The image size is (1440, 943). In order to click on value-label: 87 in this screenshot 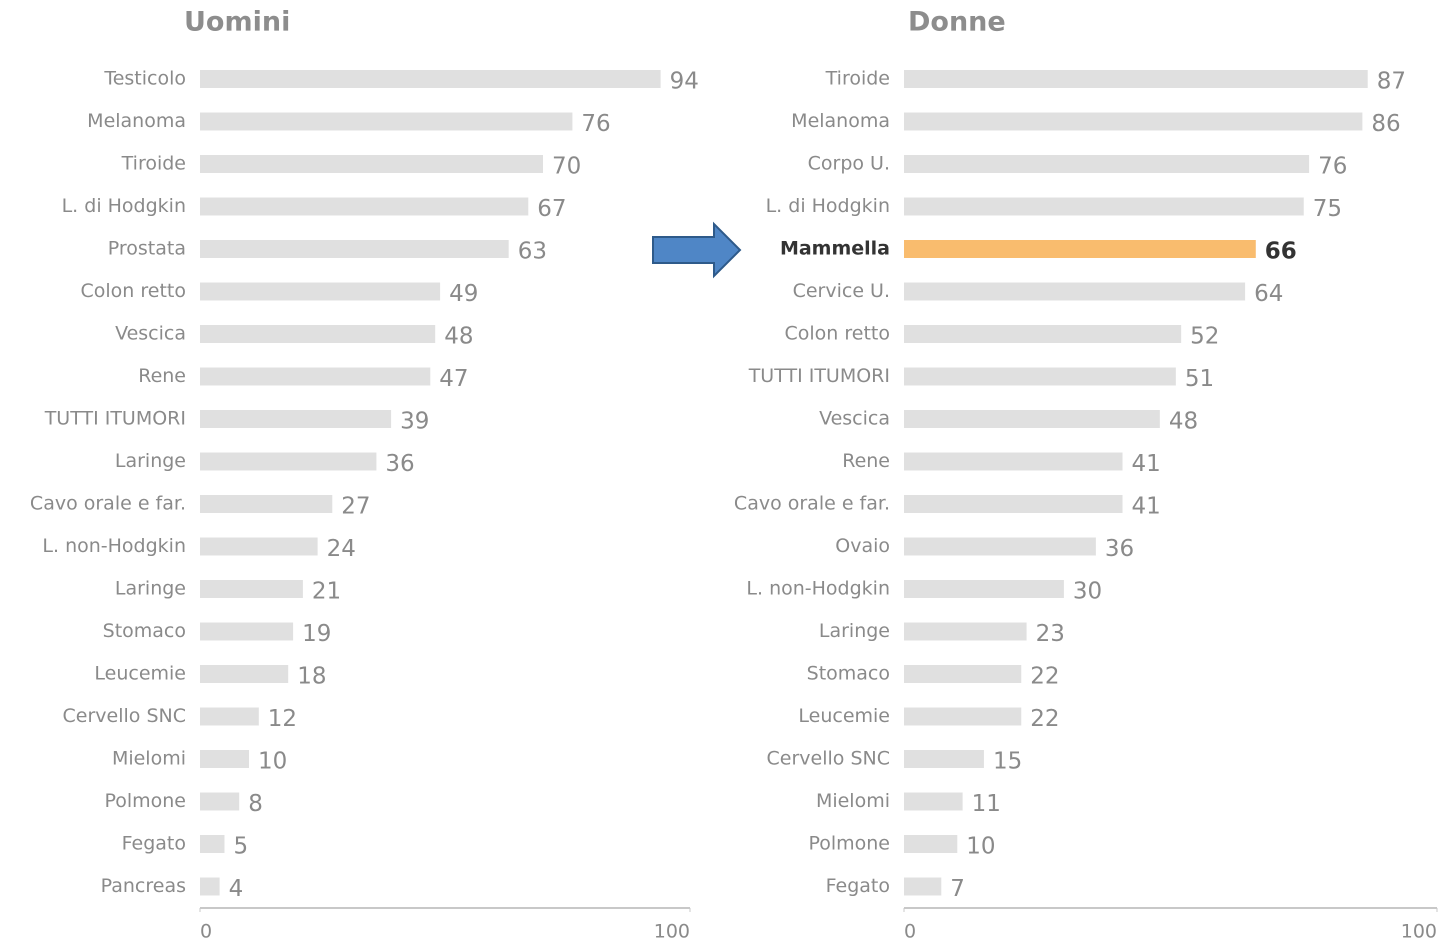, I will do `click(1391, 82)`.